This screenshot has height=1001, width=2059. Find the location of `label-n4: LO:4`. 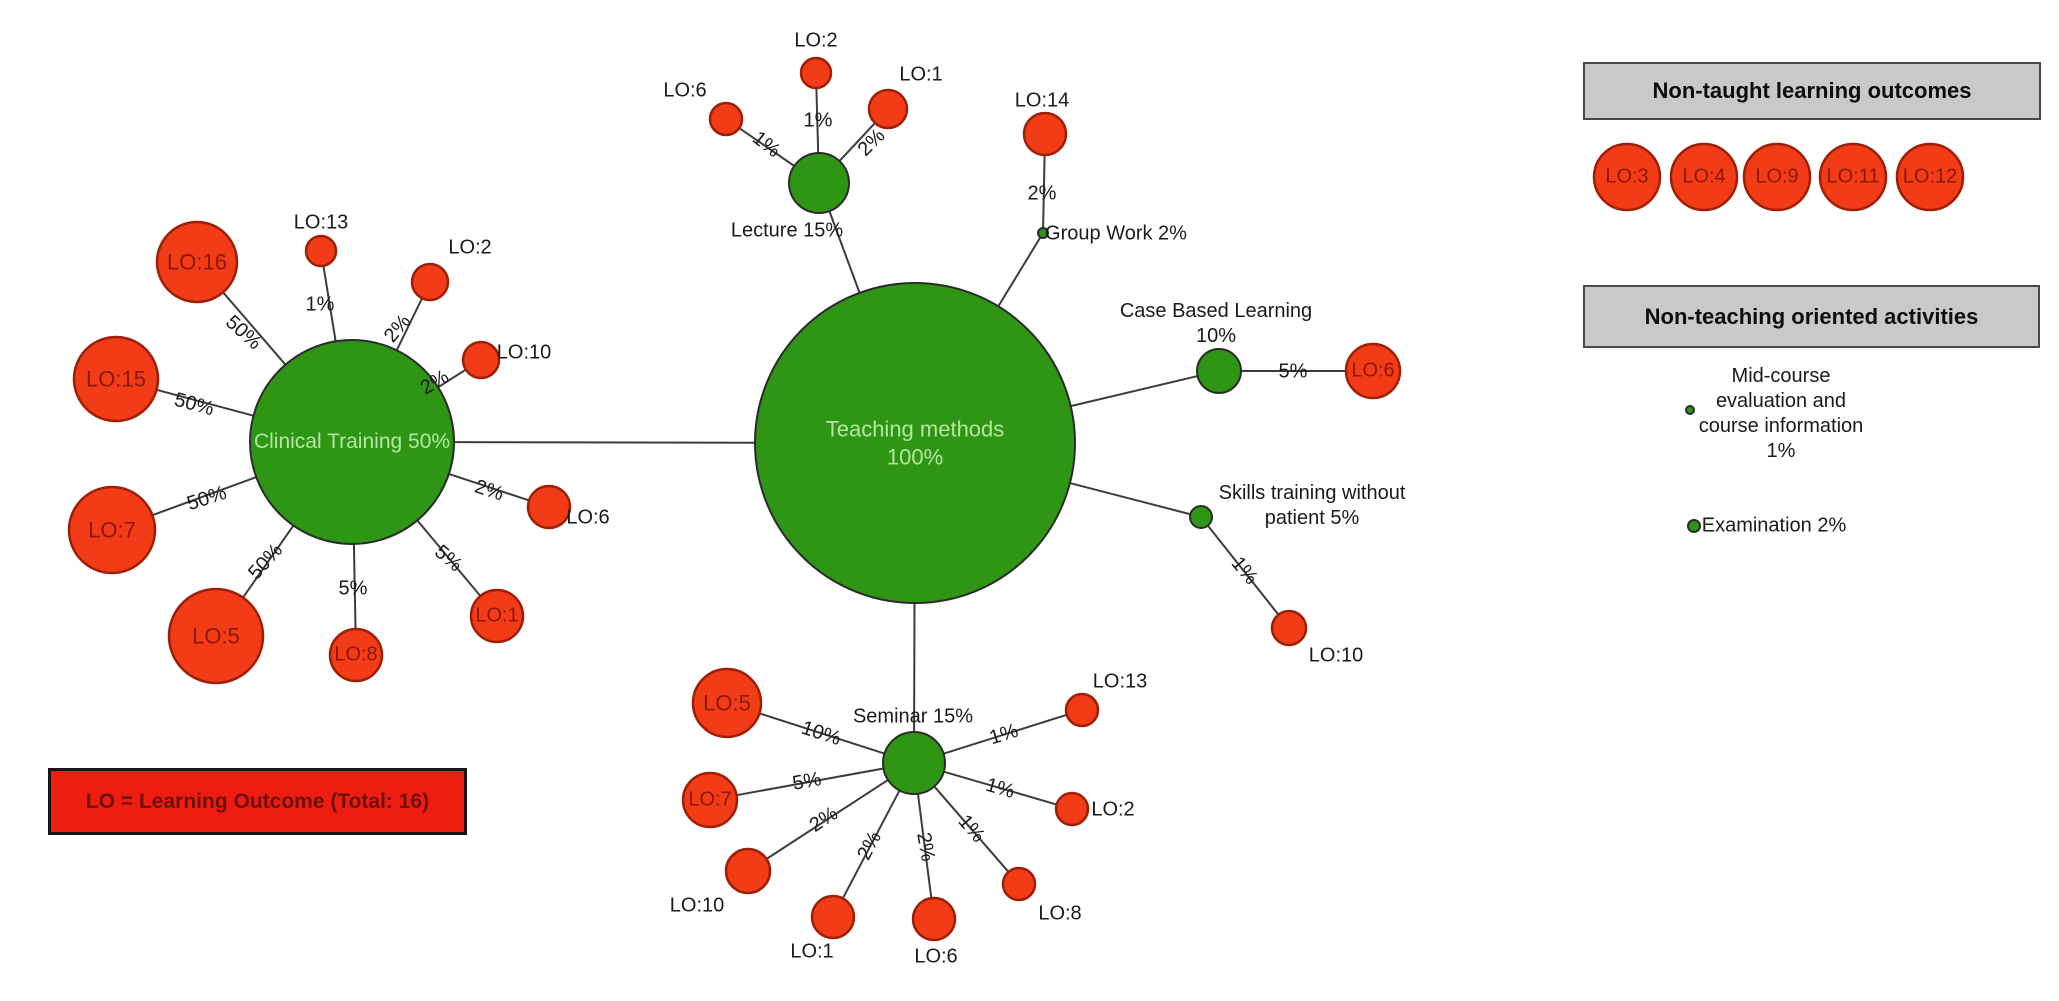

label-n4: LO:4 is located at coordinates (1704, 176).